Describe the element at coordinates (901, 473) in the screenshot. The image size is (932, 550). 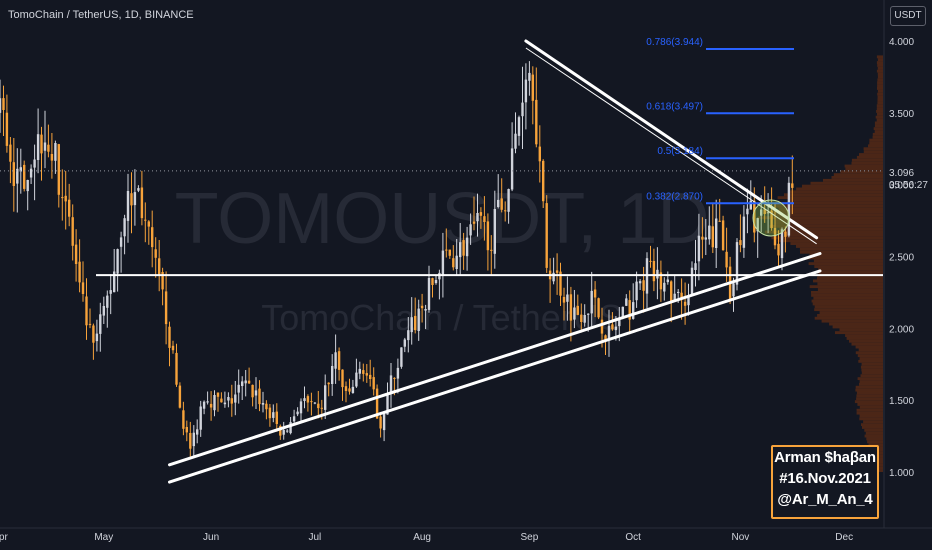
I see `price-tick-label: 1.000` at that location.